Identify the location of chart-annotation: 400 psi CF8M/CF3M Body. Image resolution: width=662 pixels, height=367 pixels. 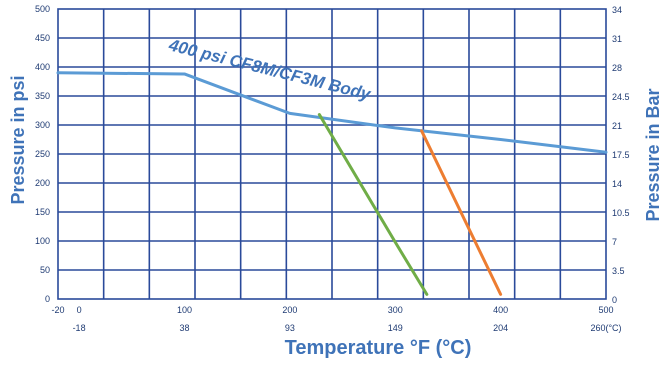
(270, 69).